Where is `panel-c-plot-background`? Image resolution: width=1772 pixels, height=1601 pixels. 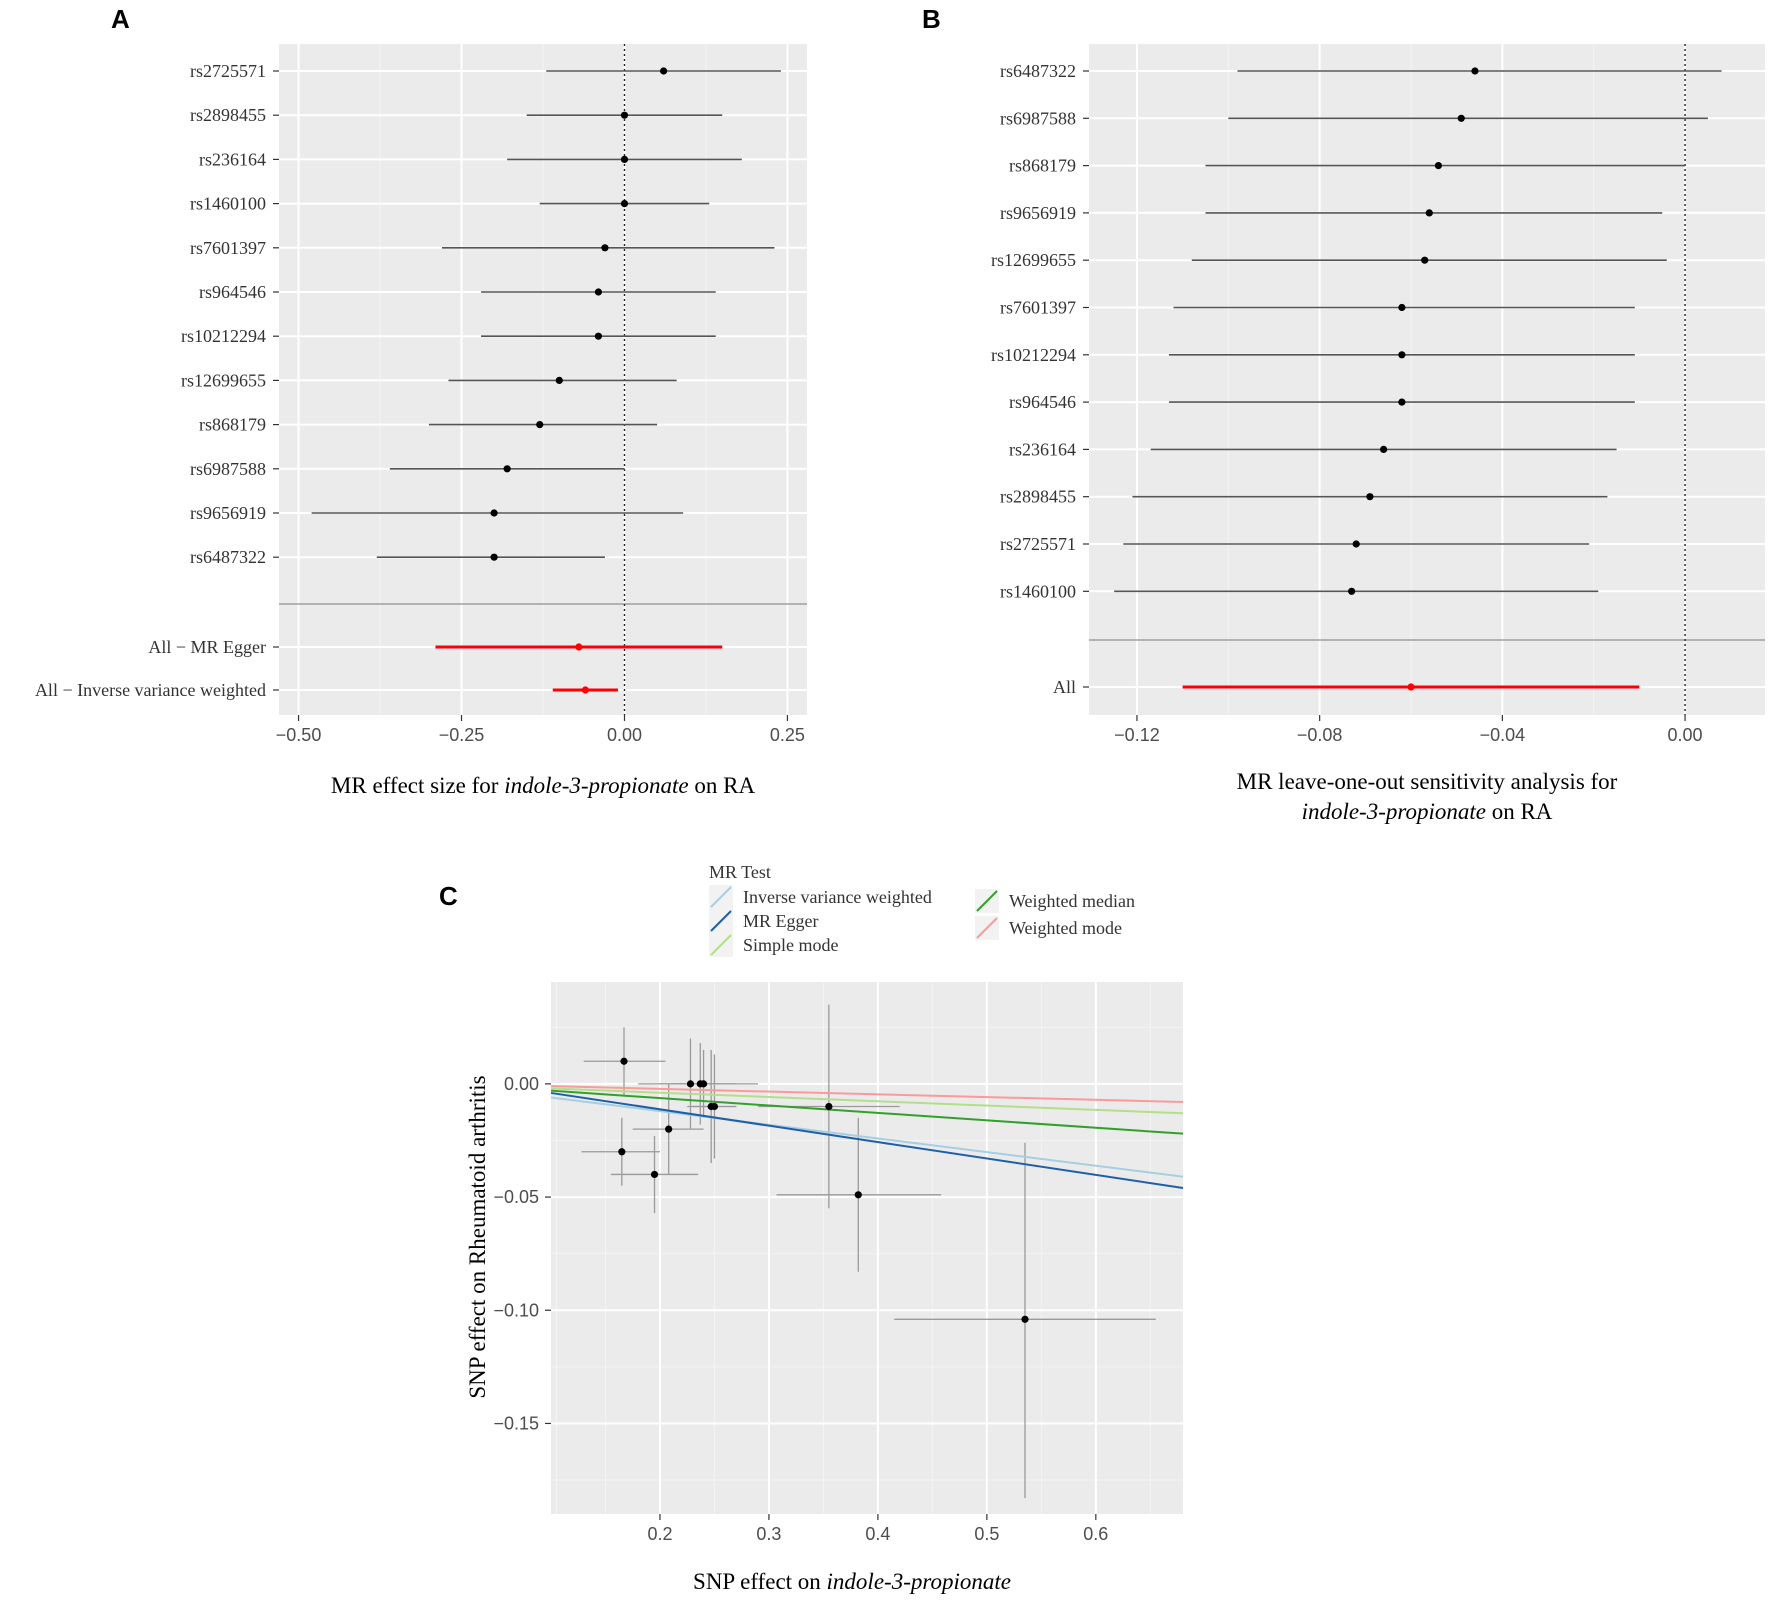
panel-c-plot-background is located at coordinates (867, 1248).